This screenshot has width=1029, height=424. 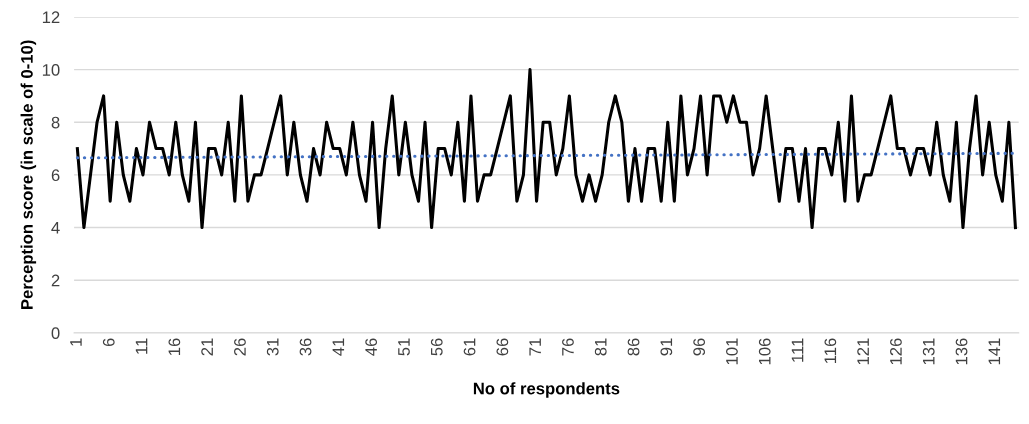 What do you see at coordinates (51, 70) in the screenshot?
I see `y-tick-label: 10` at bounding box center [51, 70].